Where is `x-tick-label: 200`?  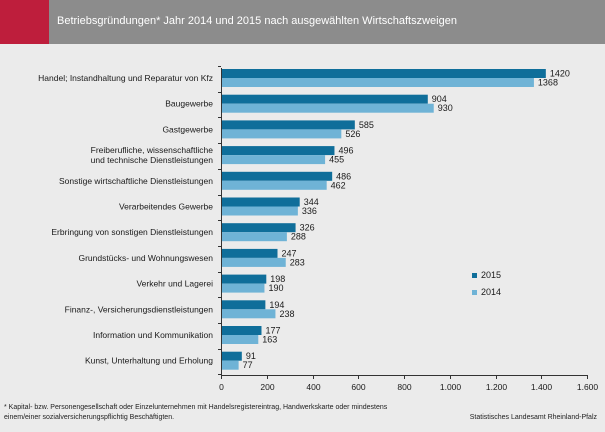
x-tick-label: 200 is located at coordinates (267, 387).